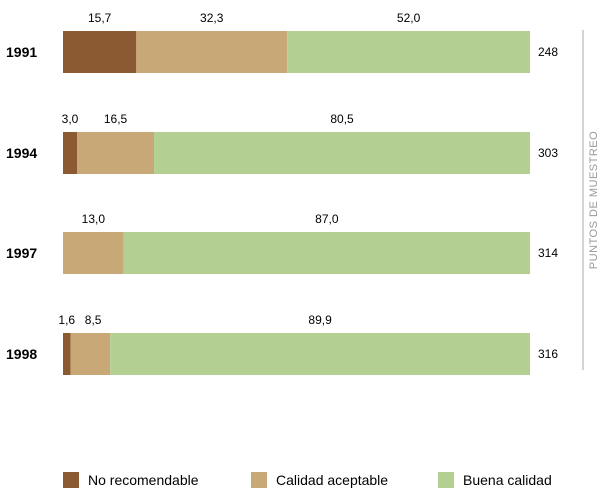 This screenshot has width=603, height=492. Describe the element at coordinates (409, 18) in the screenshot. I see `data-label: 52,0` at that location.